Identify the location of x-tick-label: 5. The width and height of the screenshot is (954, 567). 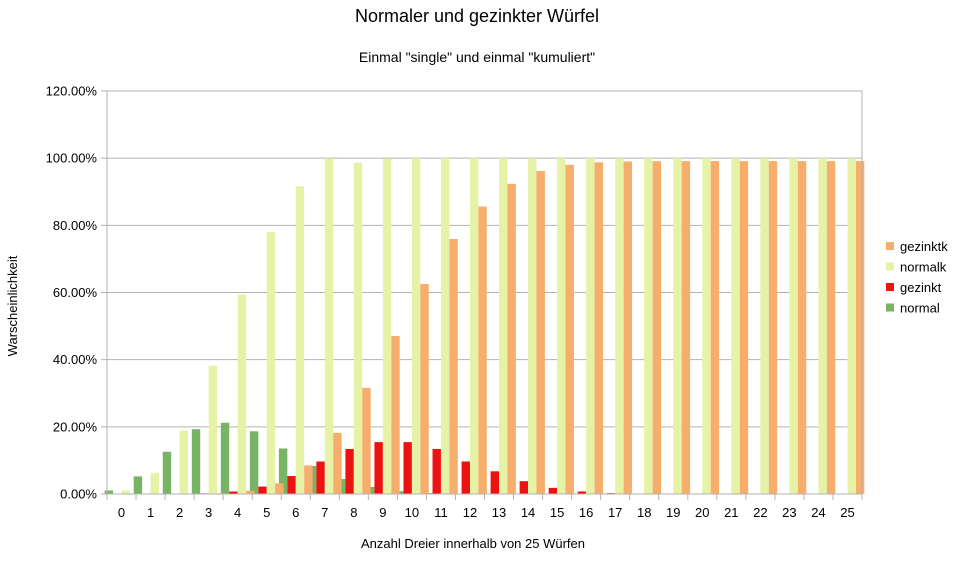
(266, 512).